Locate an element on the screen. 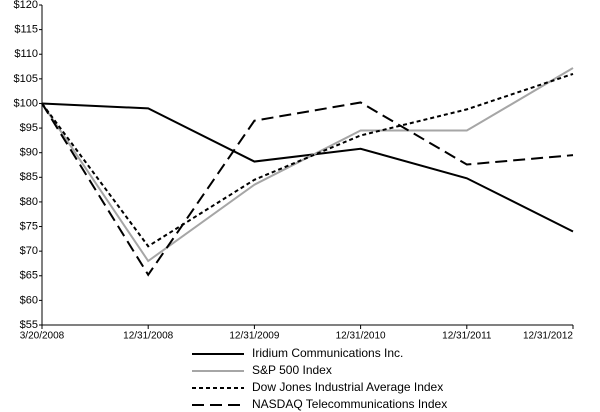 This screenshot has width=600, height=412. y-tick-label: $100 is located at coordinates (26, 103).